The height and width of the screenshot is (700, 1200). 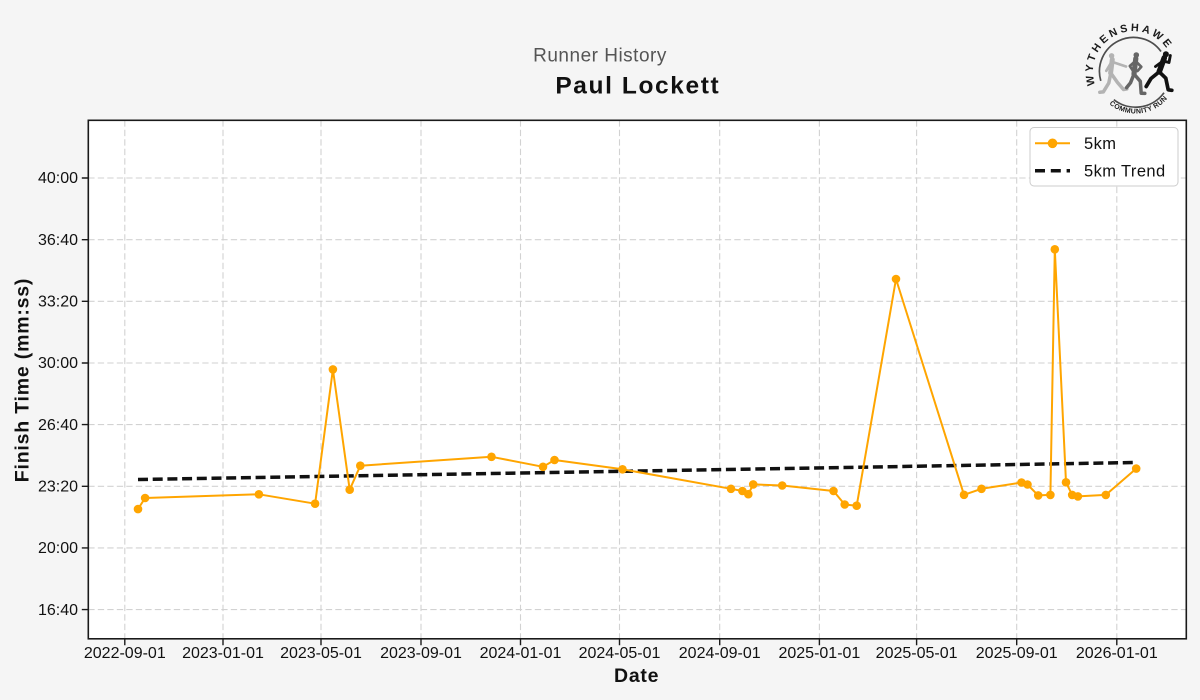 I want to click on svg-text: Runner History, so click(x=600, y=56).